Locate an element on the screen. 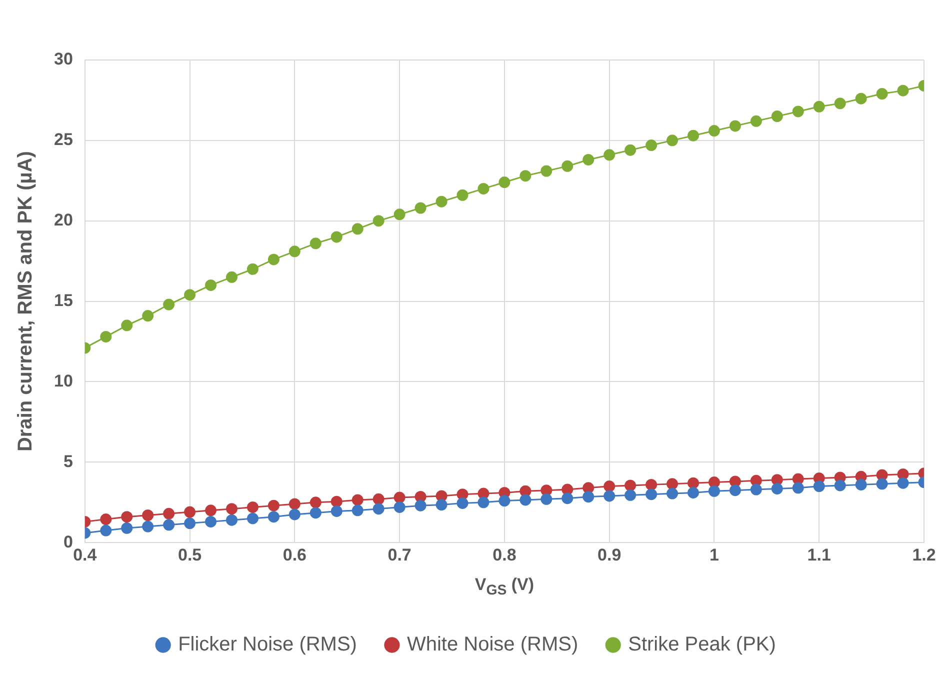 This screenshot has width=949, height=675. y-axis-title: Drain current, RMS and PK (µA) is located at coordinates (25, 301).